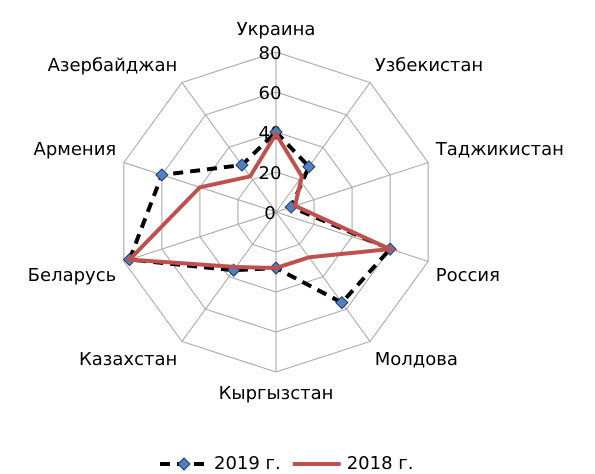 The width and height of the screenshot is (595, 474). What do you see at coordinates (184, 464) in the screenshot?
I see `legend-marker` at bounding box center [184, 464].